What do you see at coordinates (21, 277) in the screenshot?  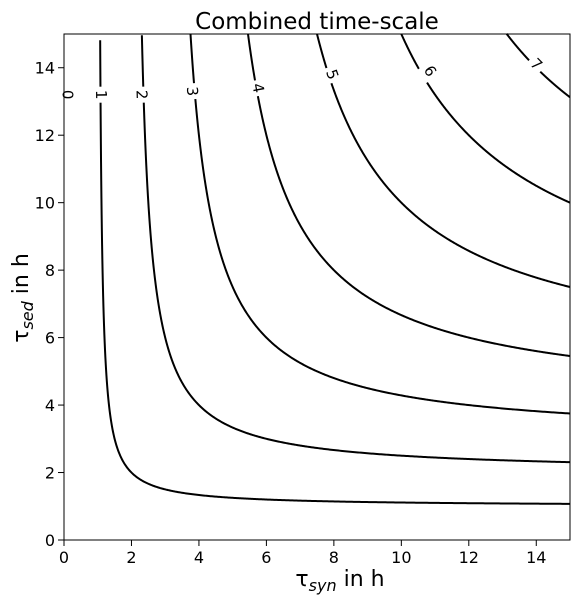 I see `y-axis-label-suffix: in h` at bounding box center [21, 277].